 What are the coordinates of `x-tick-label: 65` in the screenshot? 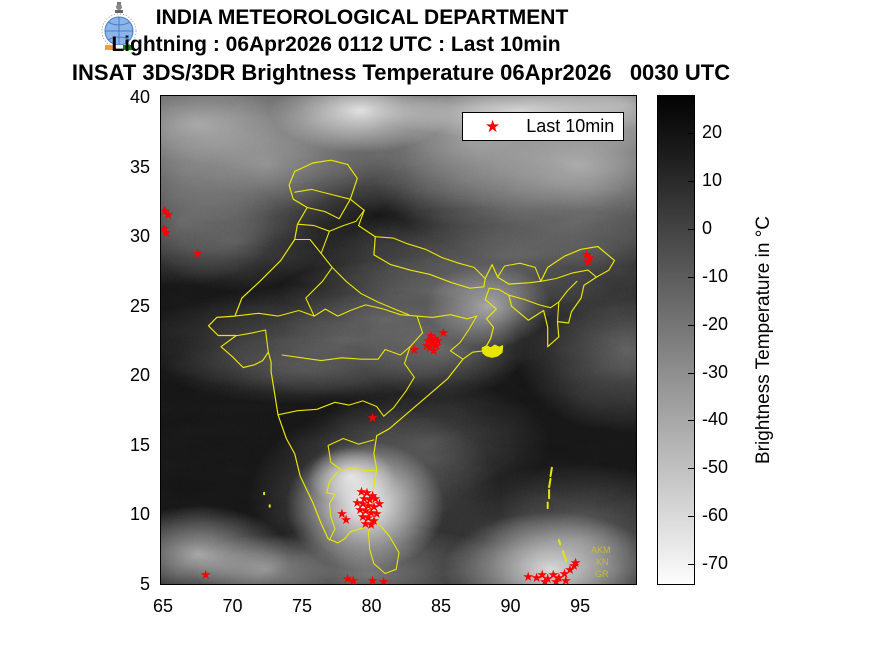 It's located at (163, 606).